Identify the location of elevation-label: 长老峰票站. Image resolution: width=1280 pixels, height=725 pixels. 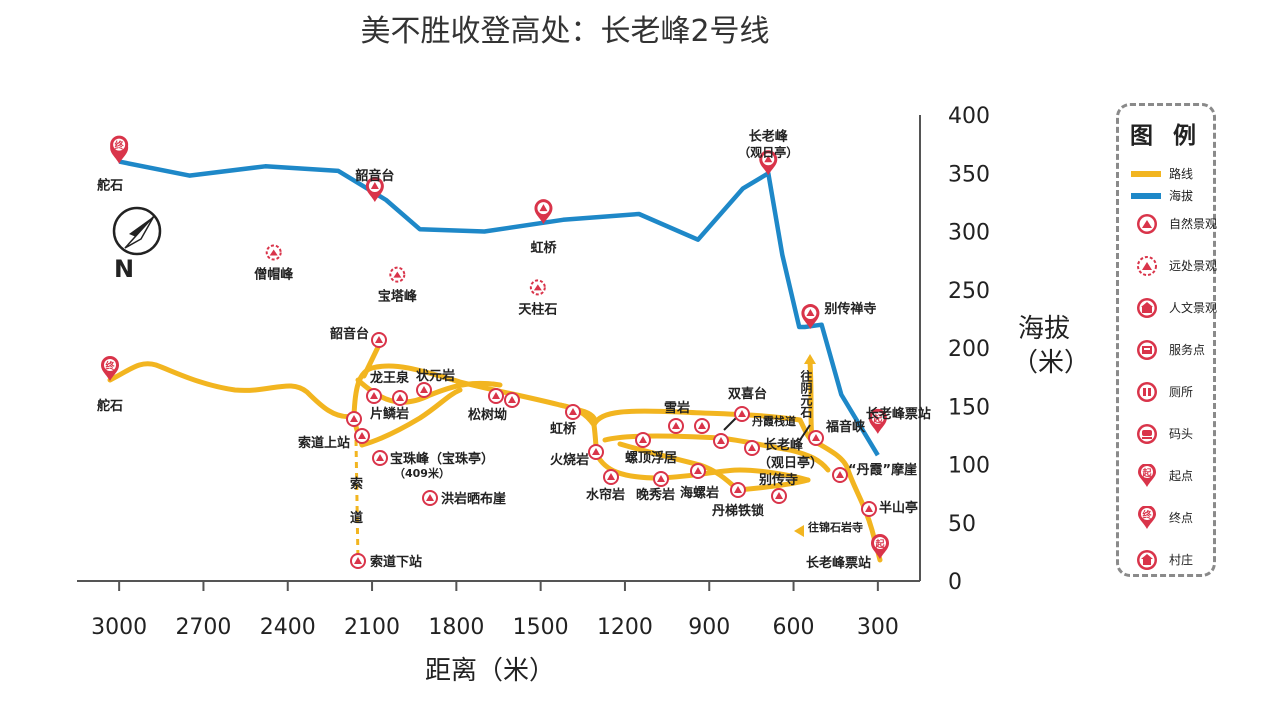
(898, 414).